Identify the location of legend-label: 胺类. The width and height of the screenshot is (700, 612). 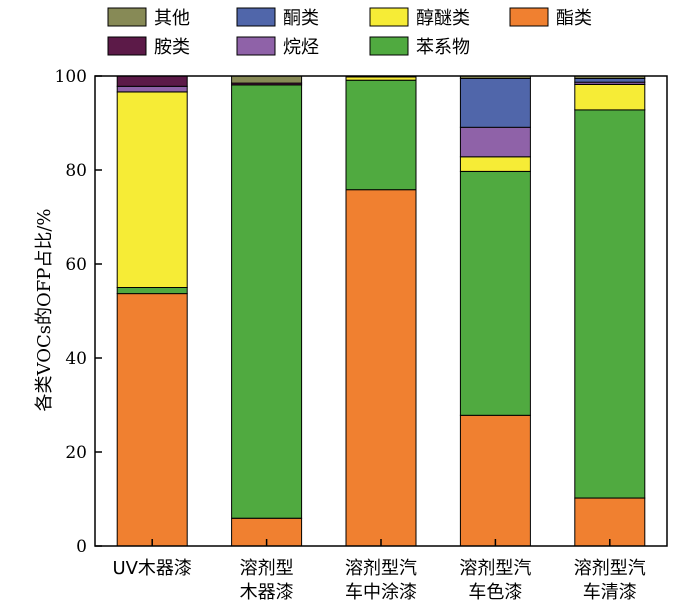
(172, 47).